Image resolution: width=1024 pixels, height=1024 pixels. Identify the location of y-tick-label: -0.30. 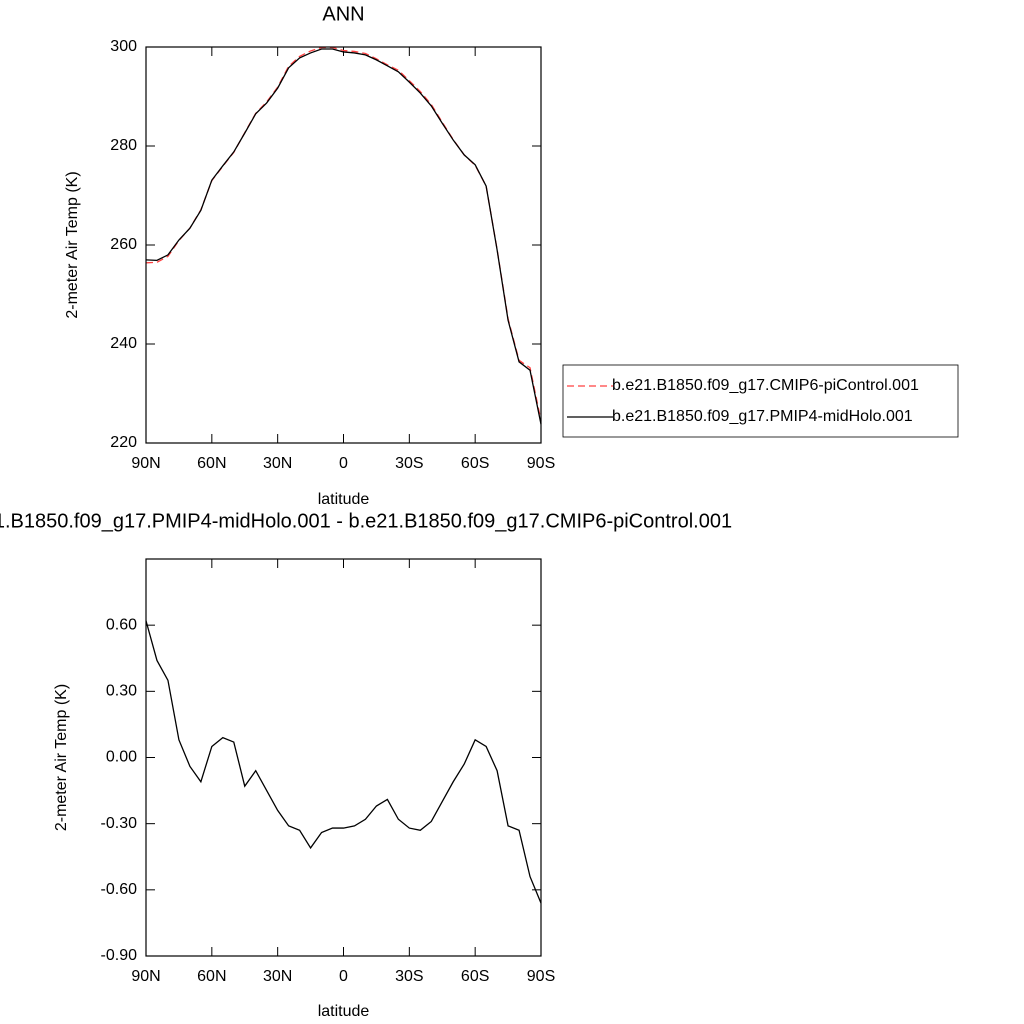
(119, 823).